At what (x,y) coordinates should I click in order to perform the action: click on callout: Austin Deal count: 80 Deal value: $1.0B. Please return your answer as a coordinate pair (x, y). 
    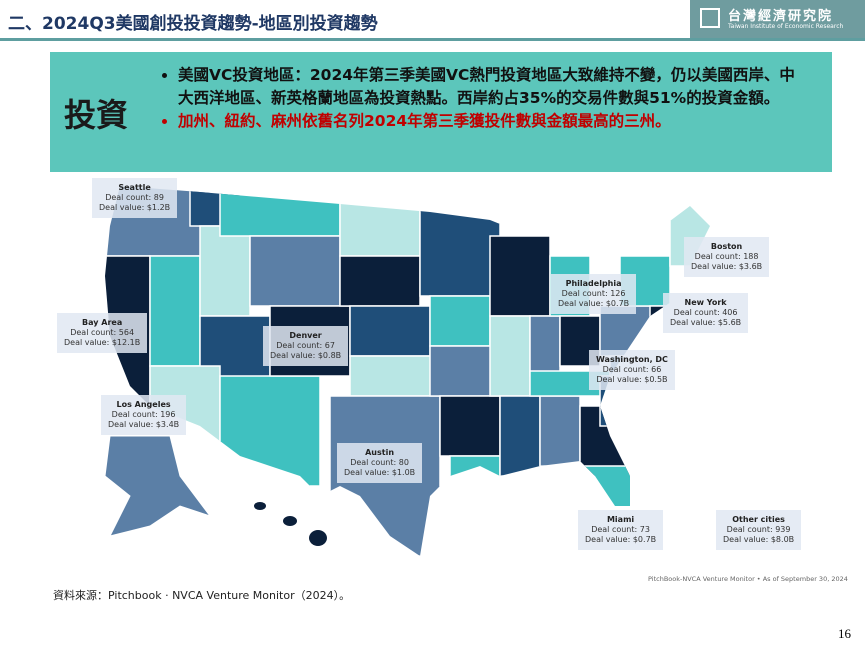
    Looking at the image, I should click on (380, 463).